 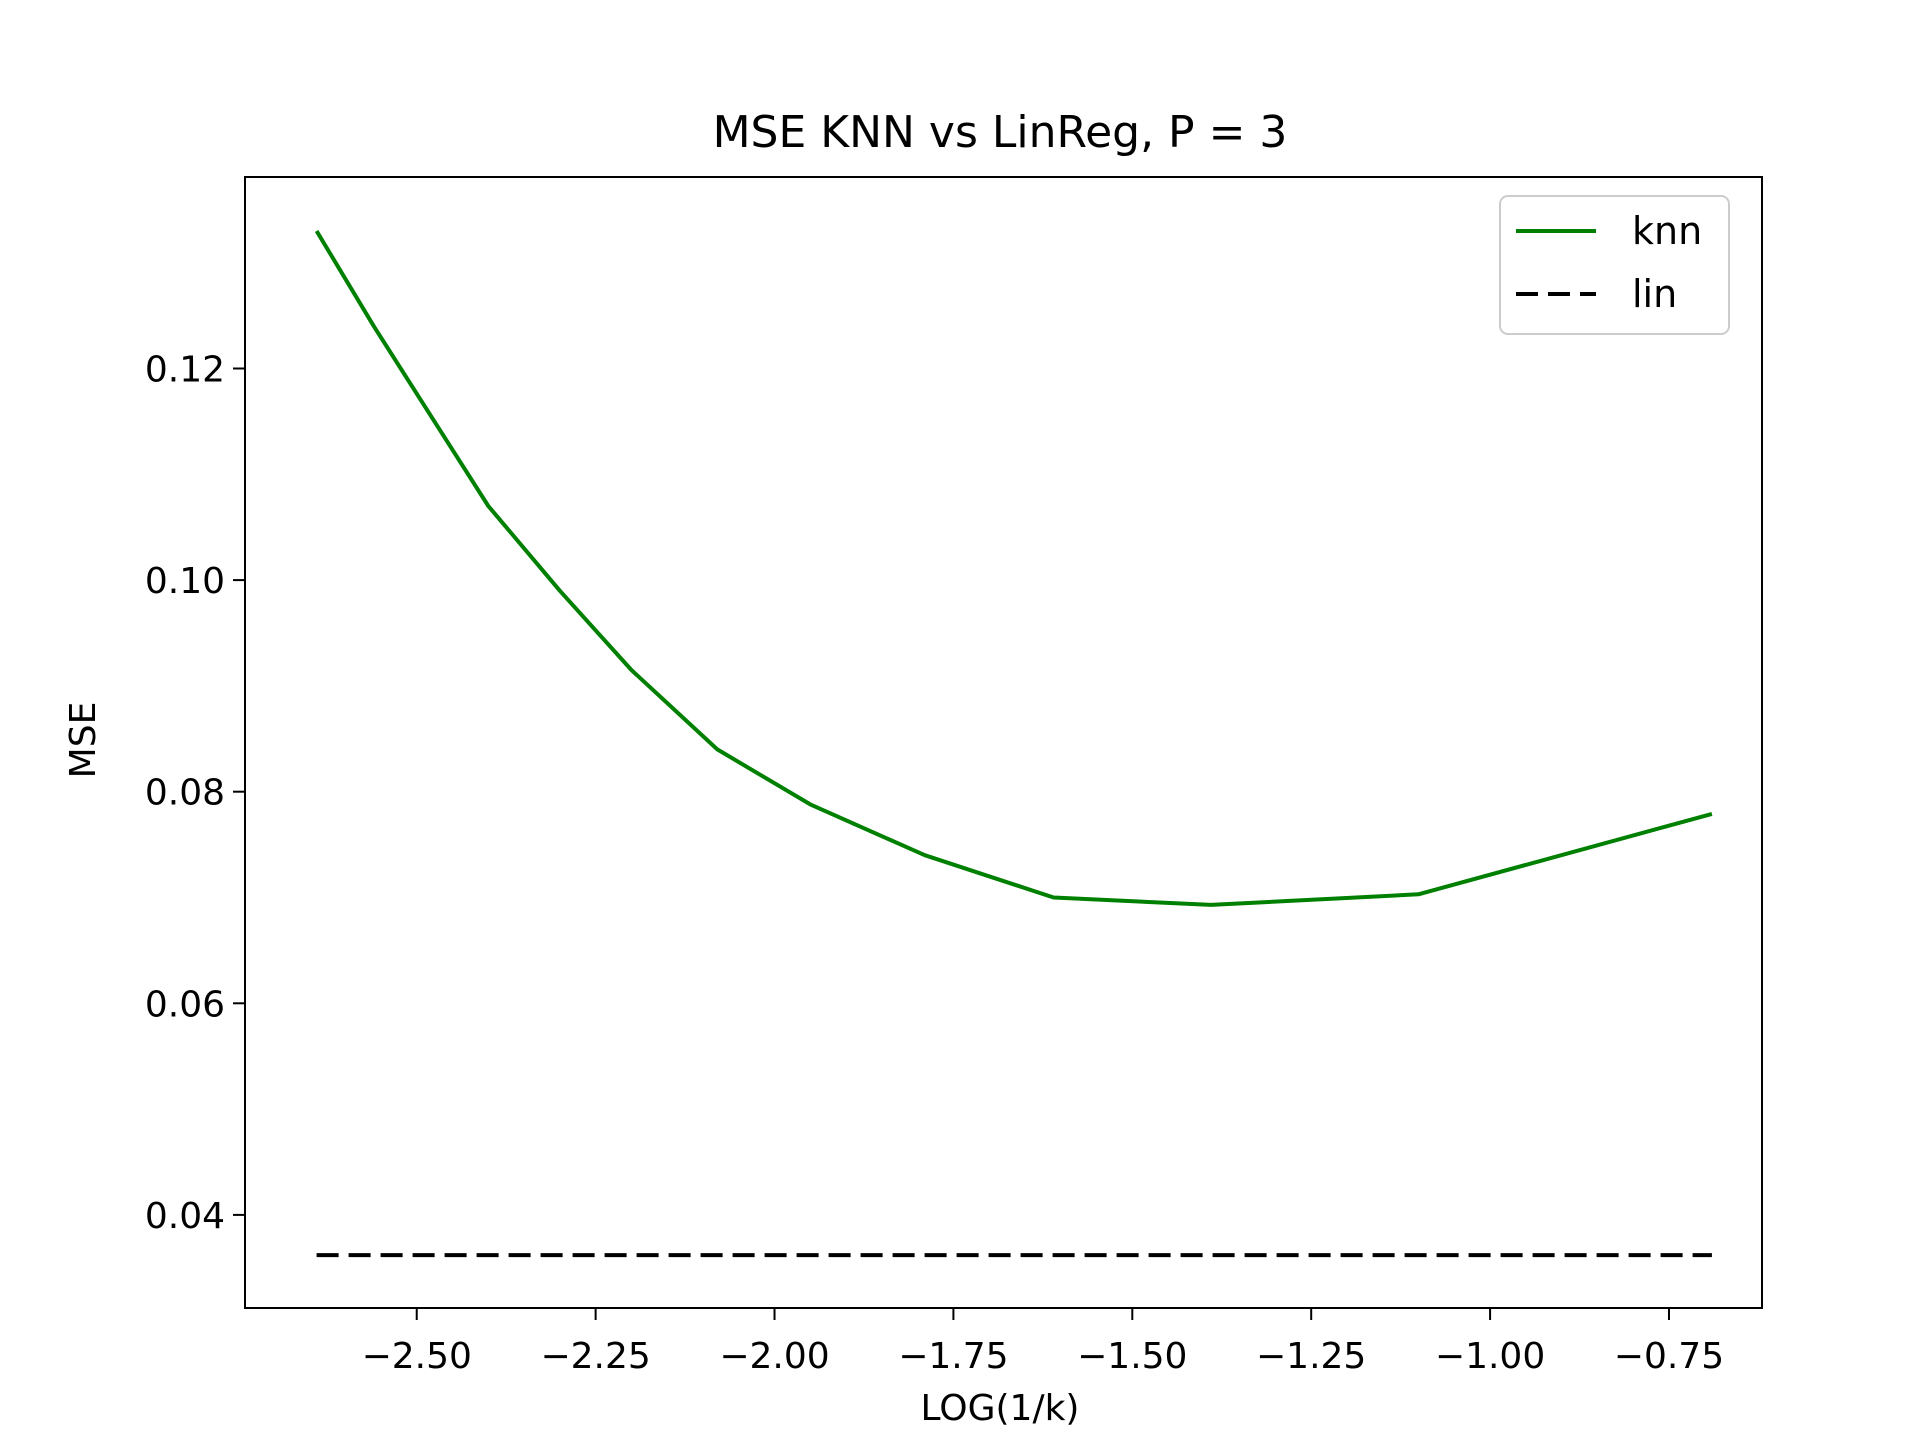 What do you see at coordinates (1490, 1356) in the screenshot?
I see `x-tick-label: −1.00` at bounding box center [1490, 1356].